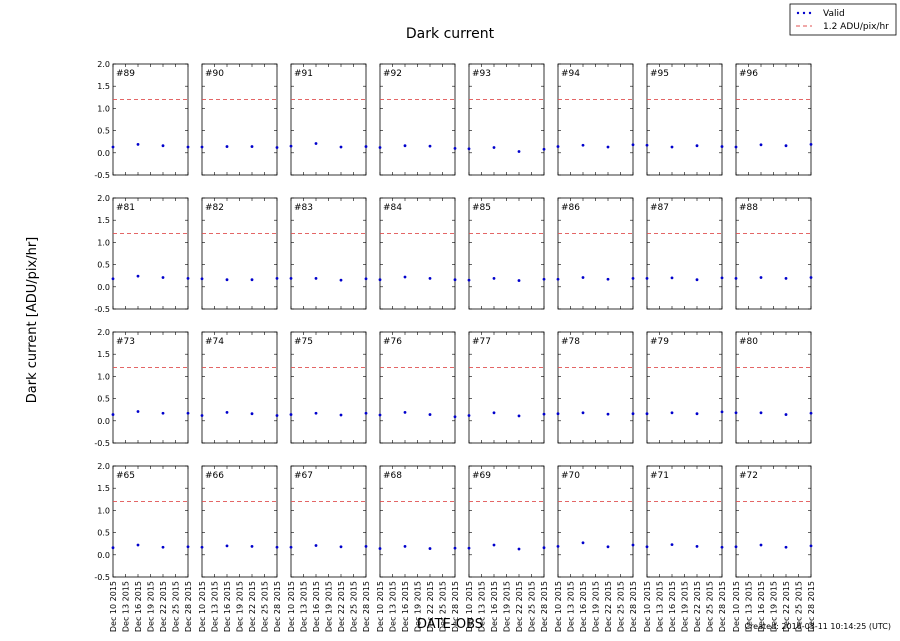 This screenshot has width=900, height=641. Describe the element at coordinates (843, 19) in the screenshot. I see `legend-box` at that location.